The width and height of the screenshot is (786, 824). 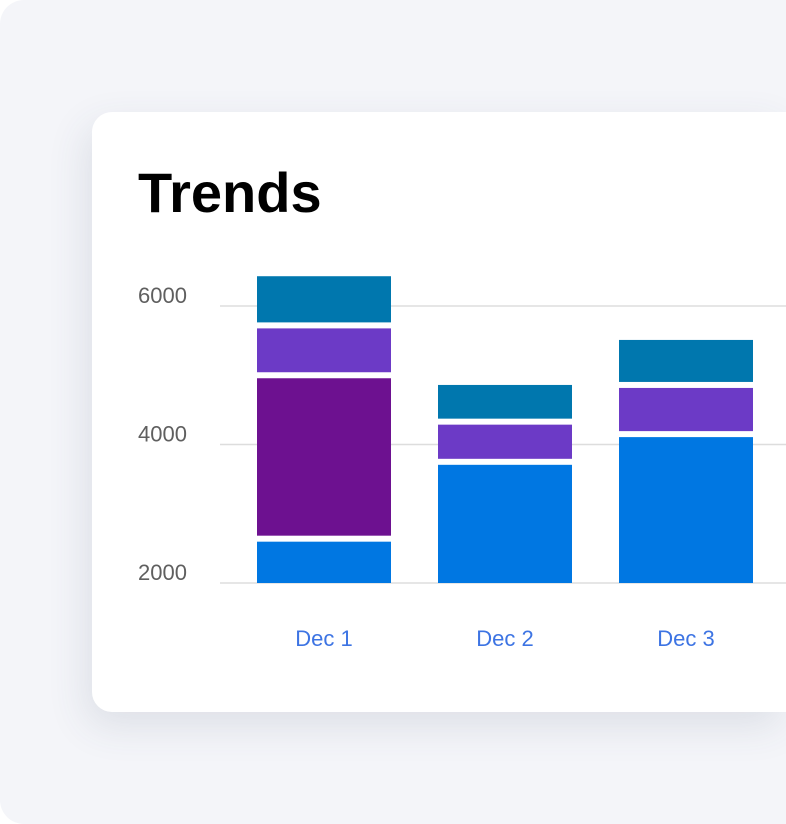 What do you see at coordinates (685, 638) in the screenshot?
I see `x-category-label: Dec 3` at bounding box center [685, 638].